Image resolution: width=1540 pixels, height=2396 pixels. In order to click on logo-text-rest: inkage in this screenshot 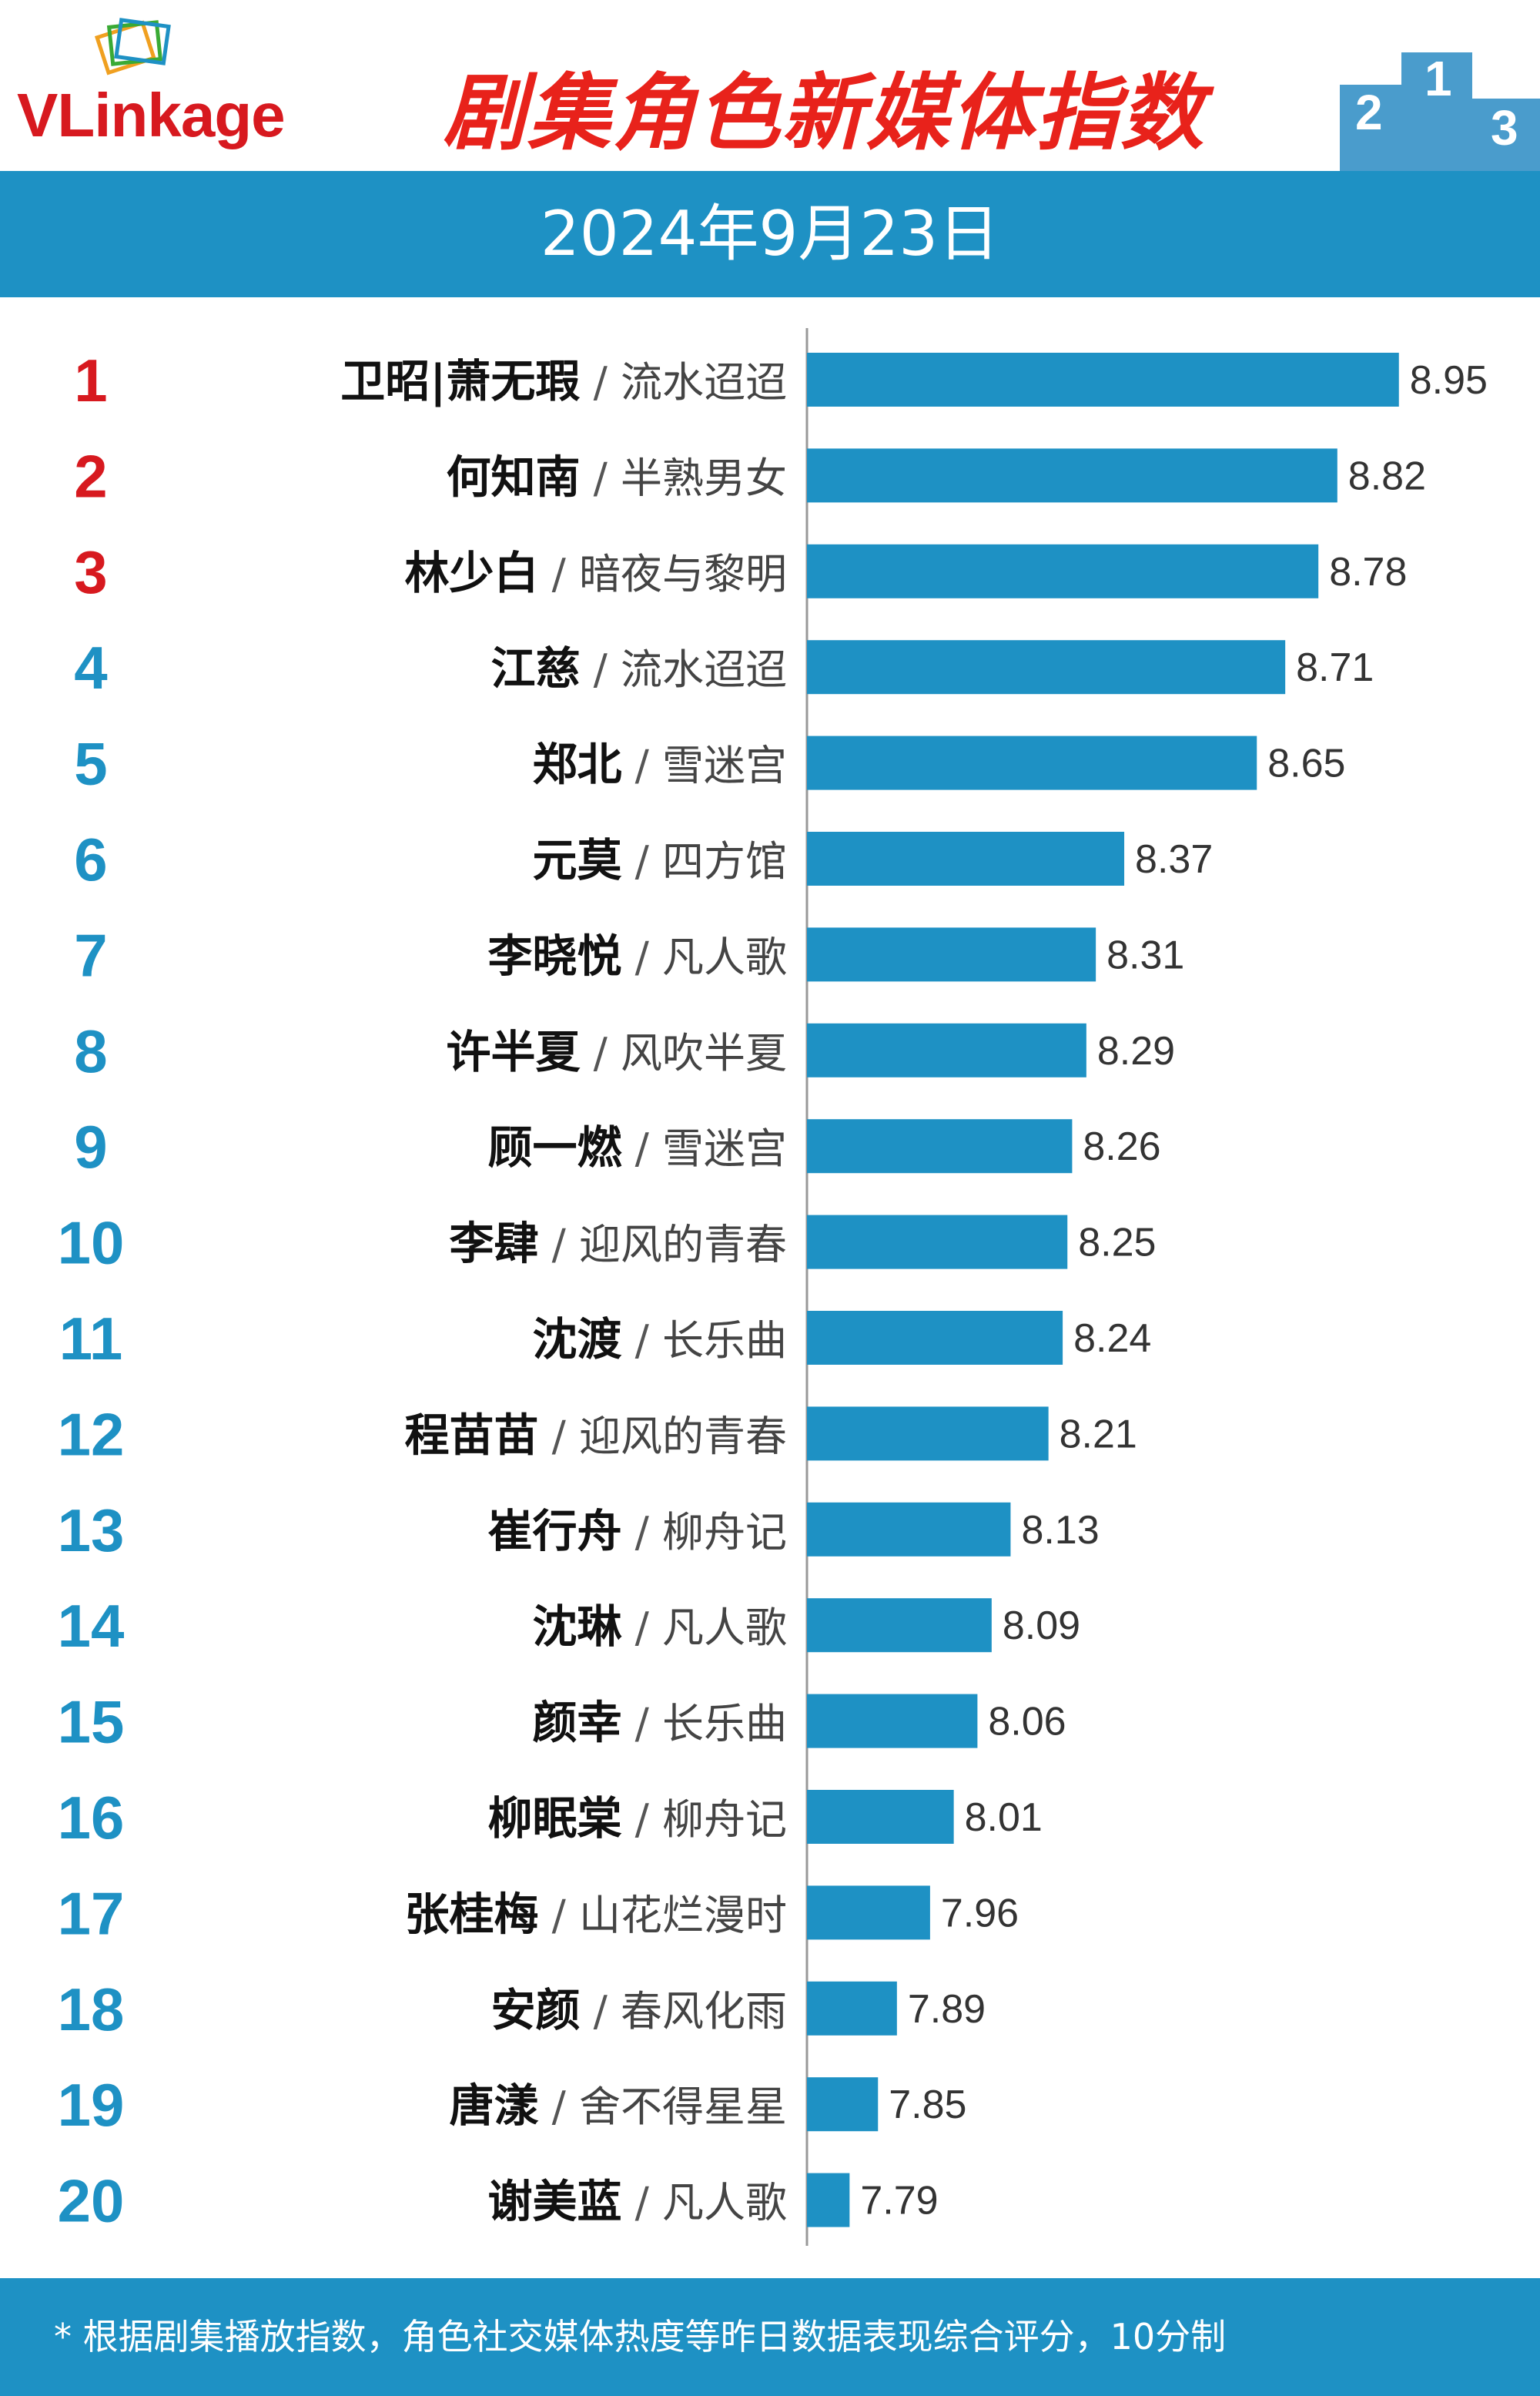, I will do `click(189, 115)`.